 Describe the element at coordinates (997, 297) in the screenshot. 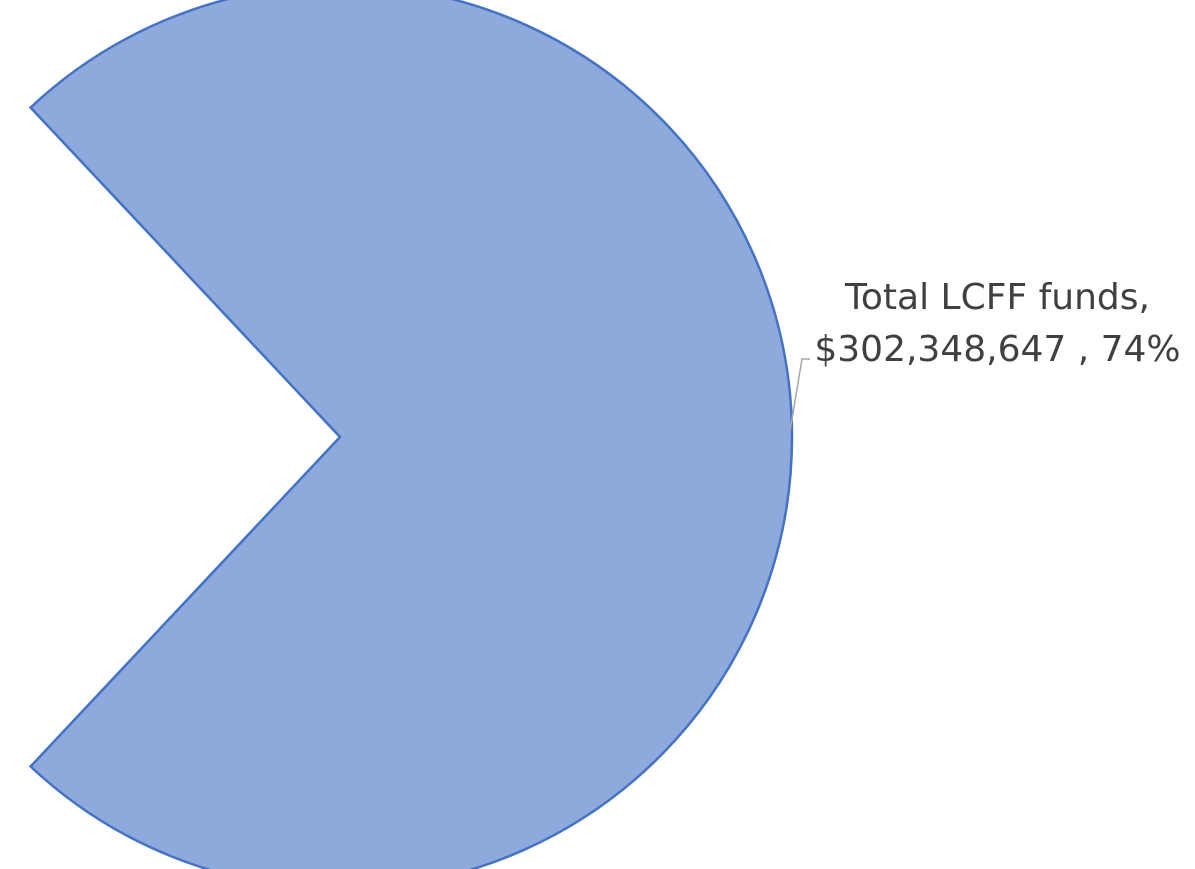

I see `data-label-category: Total LCFF funds,` at that location.